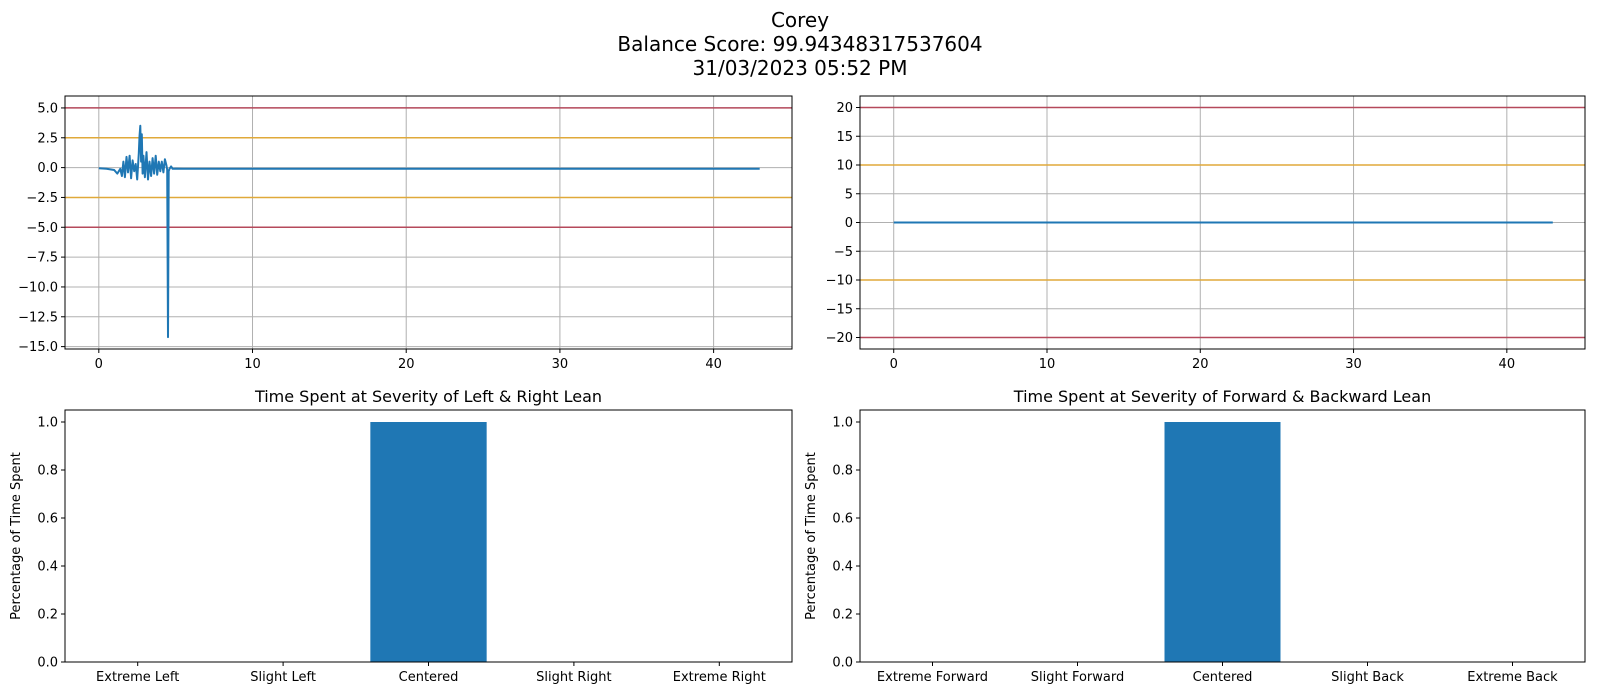 This screenshot has width=1600, height=700. What do you see at coordinates (38, 347) in the screenshot?
I see `y-tick-label: −15.0` at bounding box center [38, 347].